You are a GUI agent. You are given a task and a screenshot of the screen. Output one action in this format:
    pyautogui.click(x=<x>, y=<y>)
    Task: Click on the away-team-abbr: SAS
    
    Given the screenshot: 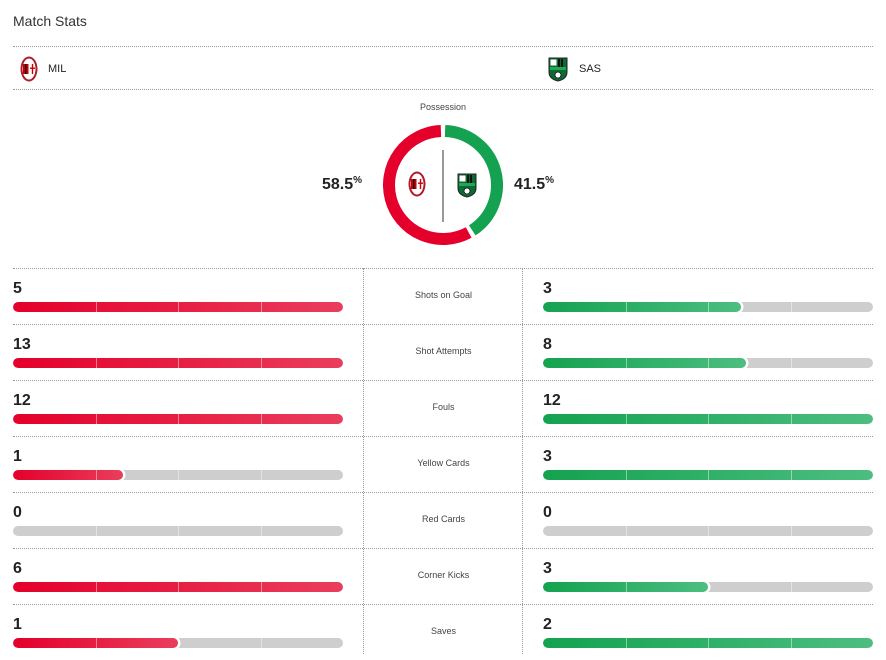 What is the action you would take?
    pyautogui.click(x=590, y=69)
    